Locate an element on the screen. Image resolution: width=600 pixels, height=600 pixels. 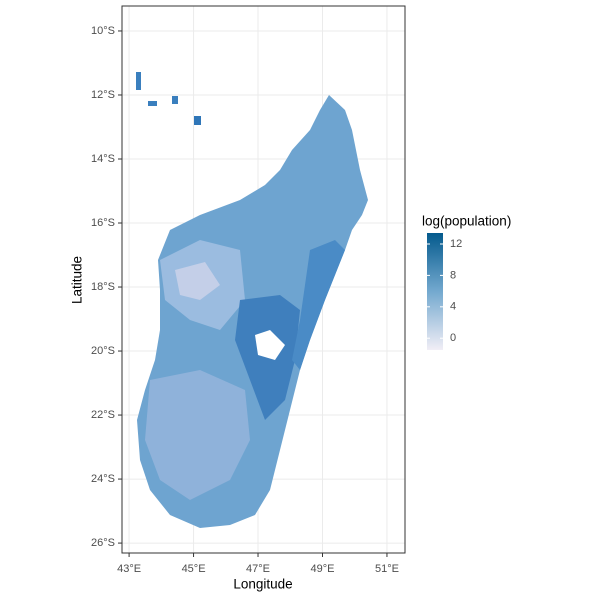
y-tick-label: 24°S is located at coordinates (103, 479).